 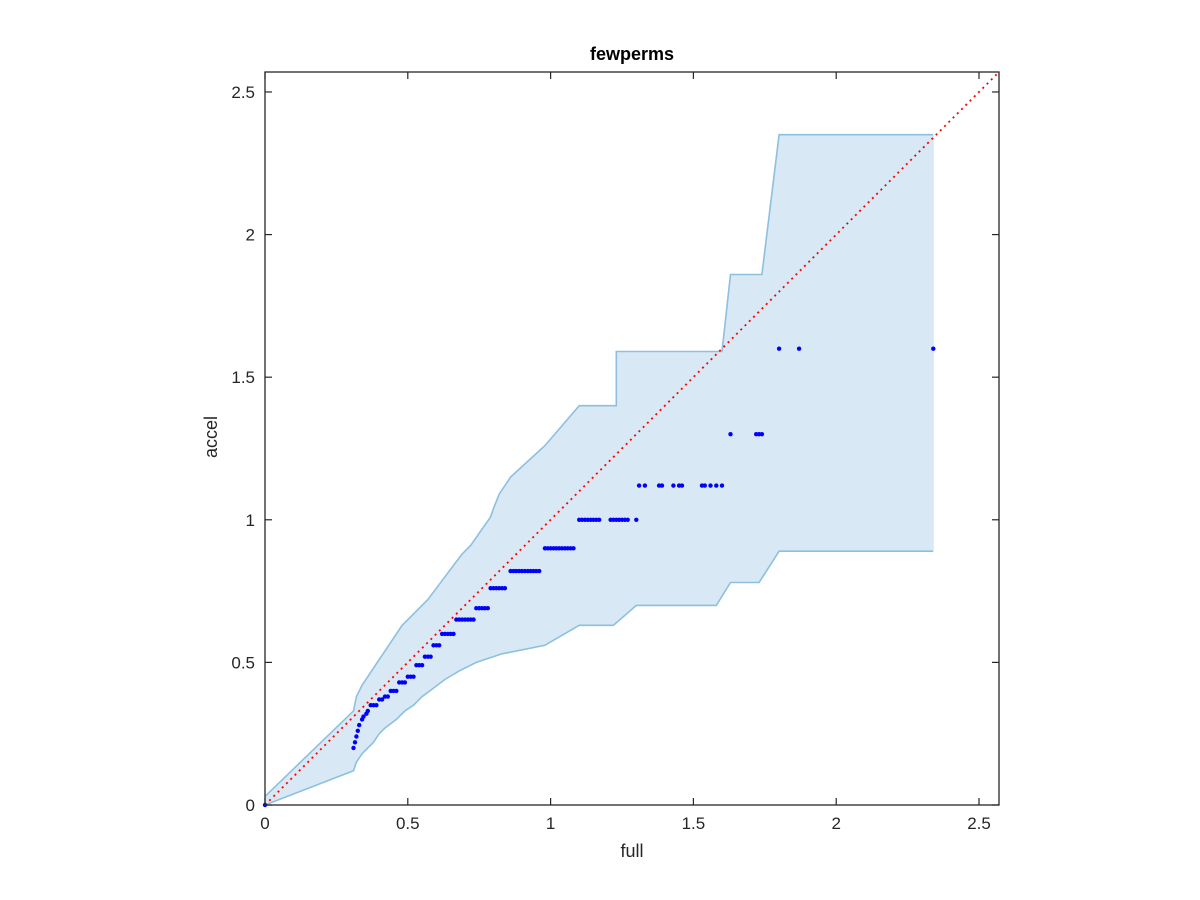 What do you see at coordinates (631, 851) in the screenshot?
I see `x-axis-label: full` at bounding box center [631, 851].